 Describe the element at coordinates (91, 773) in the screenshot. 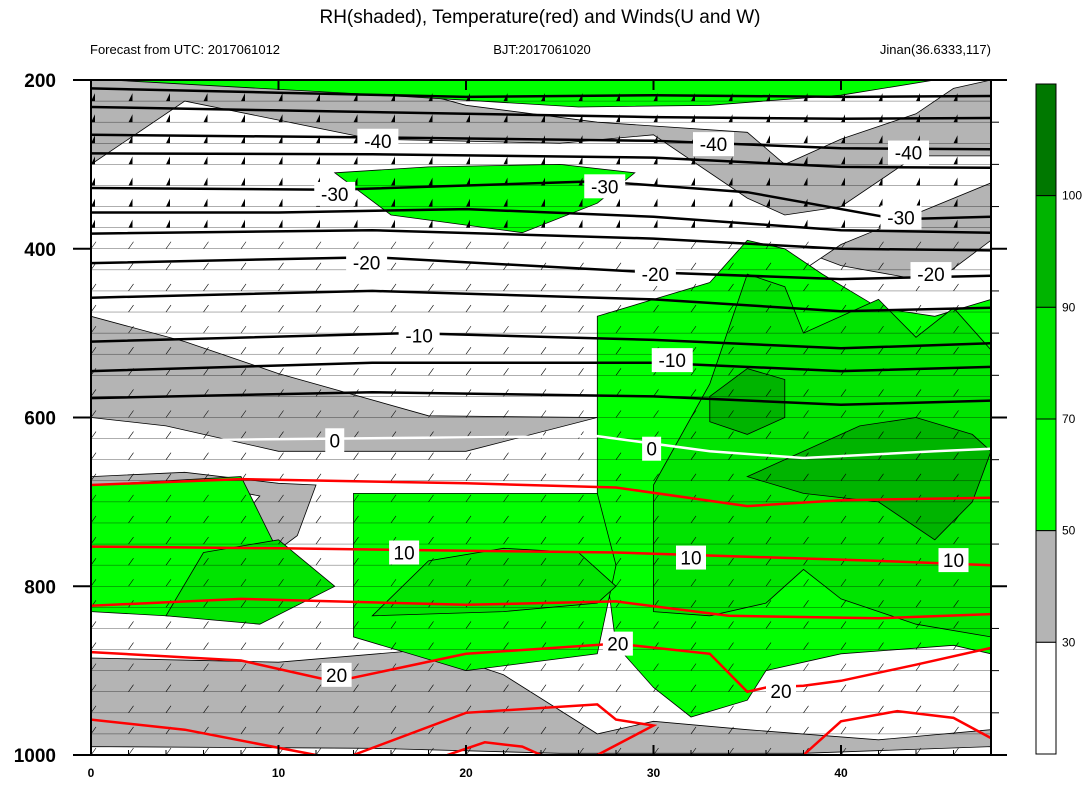

I see `x-tick-label: 0` at that location.